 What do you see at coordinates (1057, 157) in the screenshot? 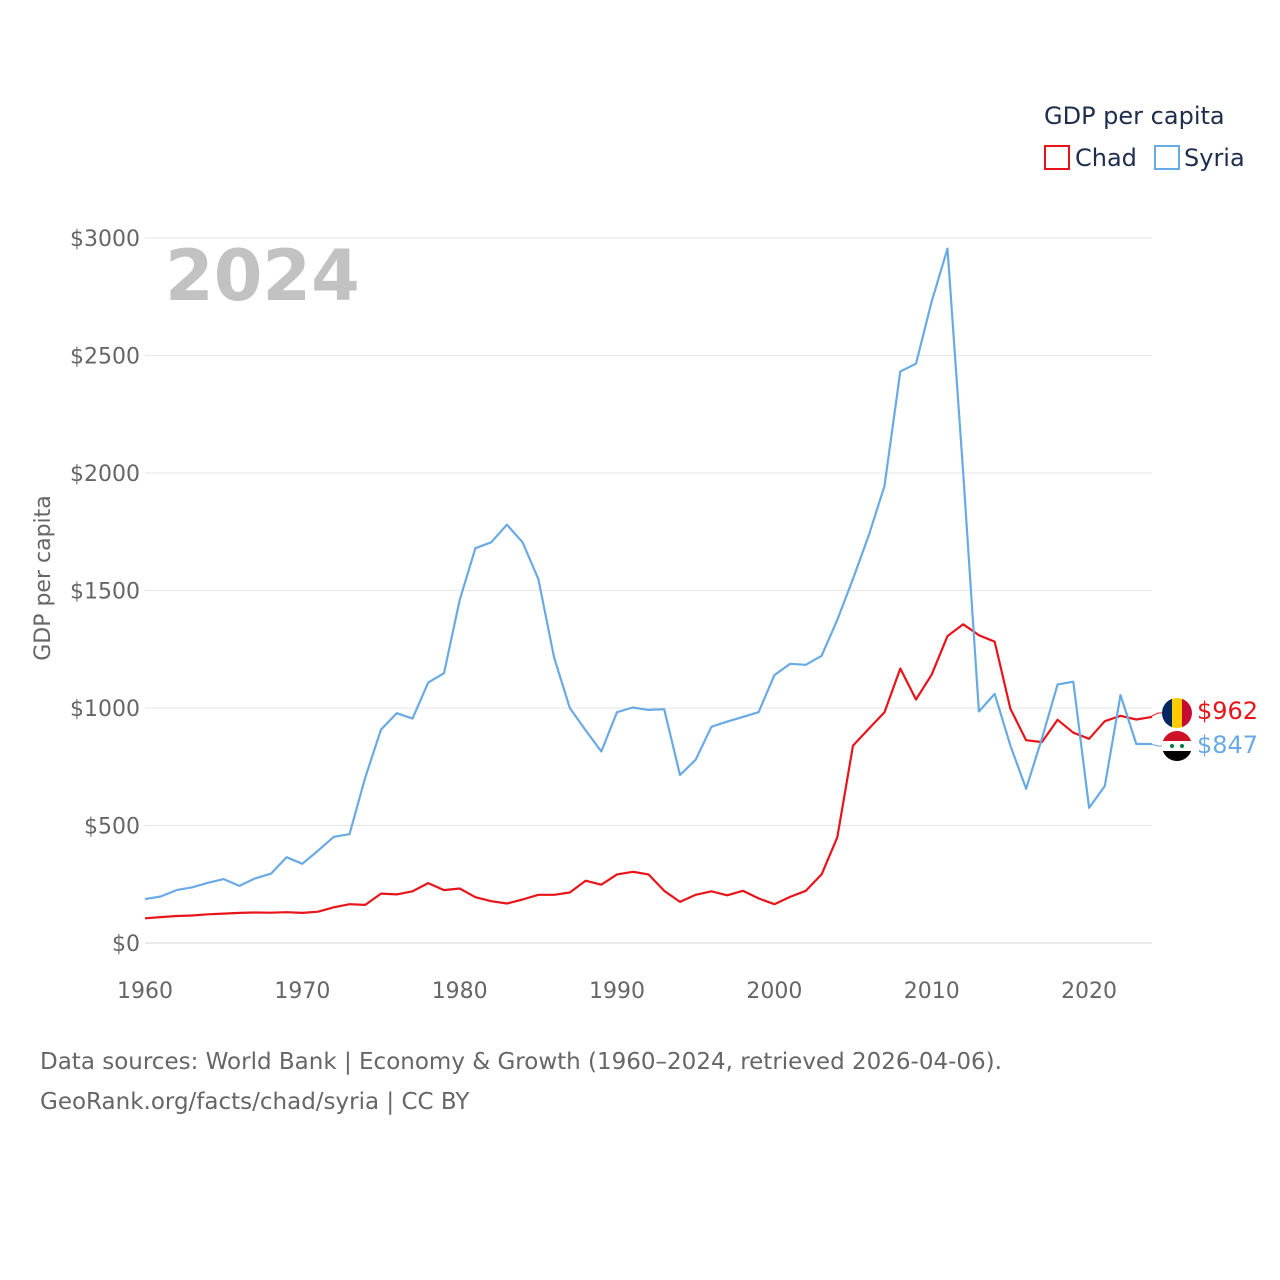
I see `legend-swatch-chad` at bounding box center [1057, 157].